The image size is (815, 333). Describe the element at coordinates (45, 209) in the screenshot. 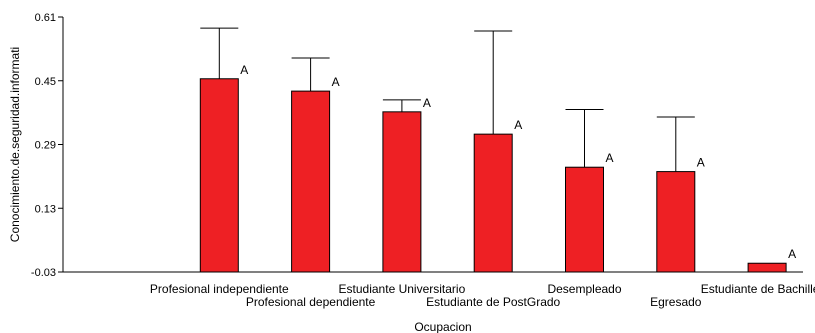

I see `y-tick-label: 0.13` at that location.